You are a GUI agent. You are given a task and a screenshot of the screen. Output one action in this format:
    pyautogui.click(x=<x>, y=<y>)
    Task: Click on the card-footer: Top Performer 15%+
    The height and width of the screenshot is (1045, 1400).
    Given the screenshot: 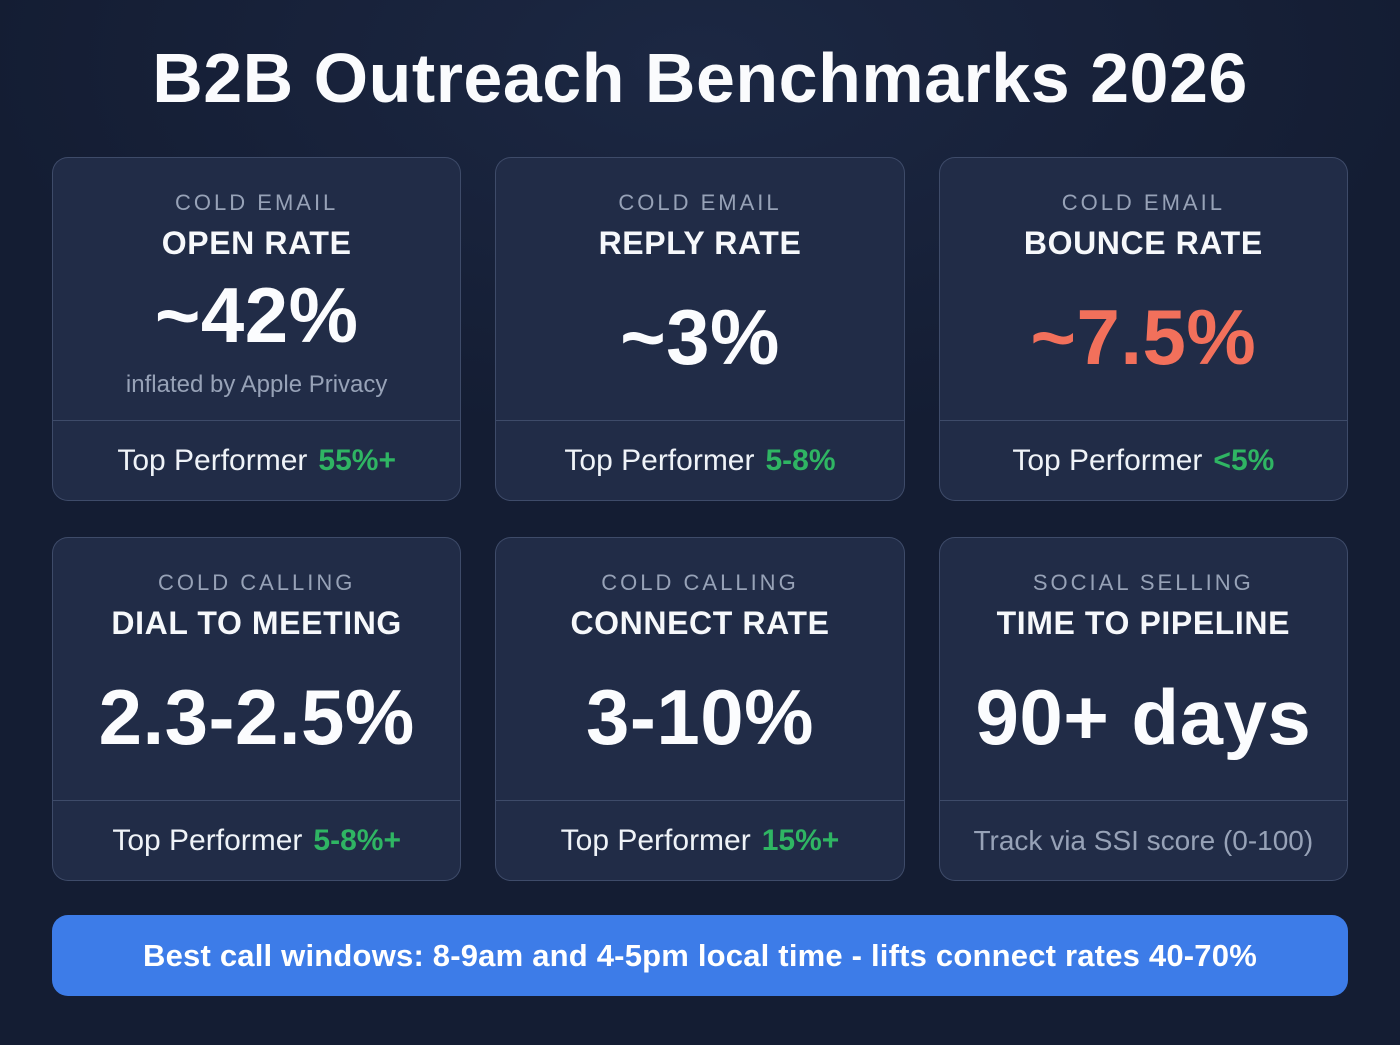 What is the action you would take?
    pyautogui.click(x=700, y=840)
    